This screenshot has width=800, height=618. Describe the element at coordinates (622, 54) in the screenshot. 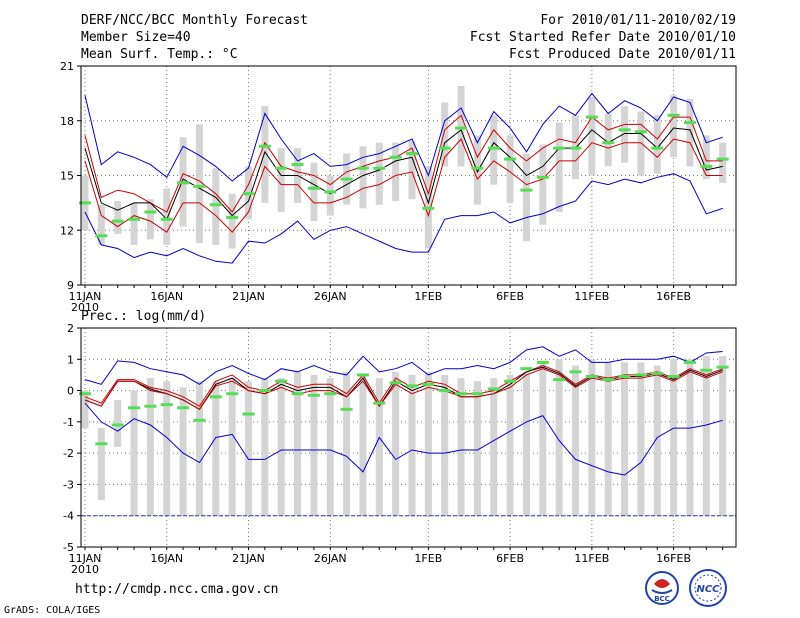

I see `produced-date: Fcst Produced Date 2010/01/11` at that location.